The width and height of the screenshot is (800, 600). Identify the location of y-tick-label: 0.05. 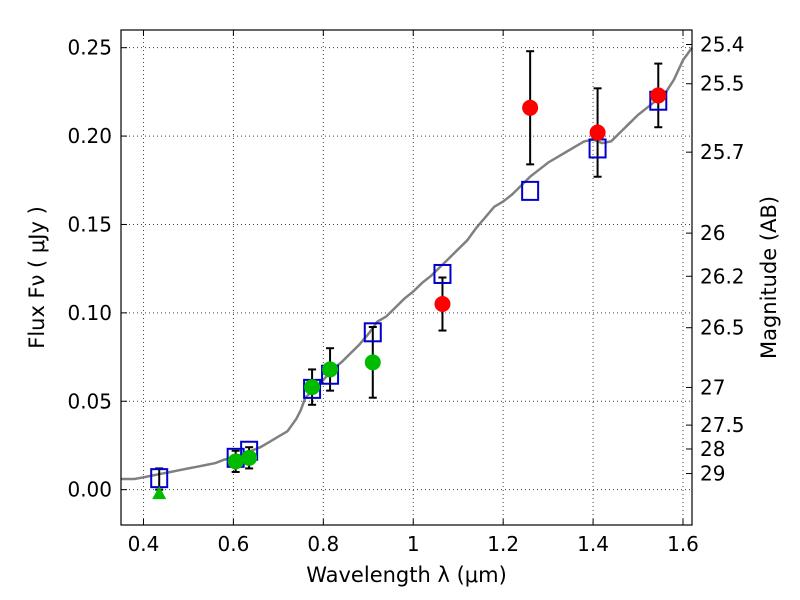
(89, 401).